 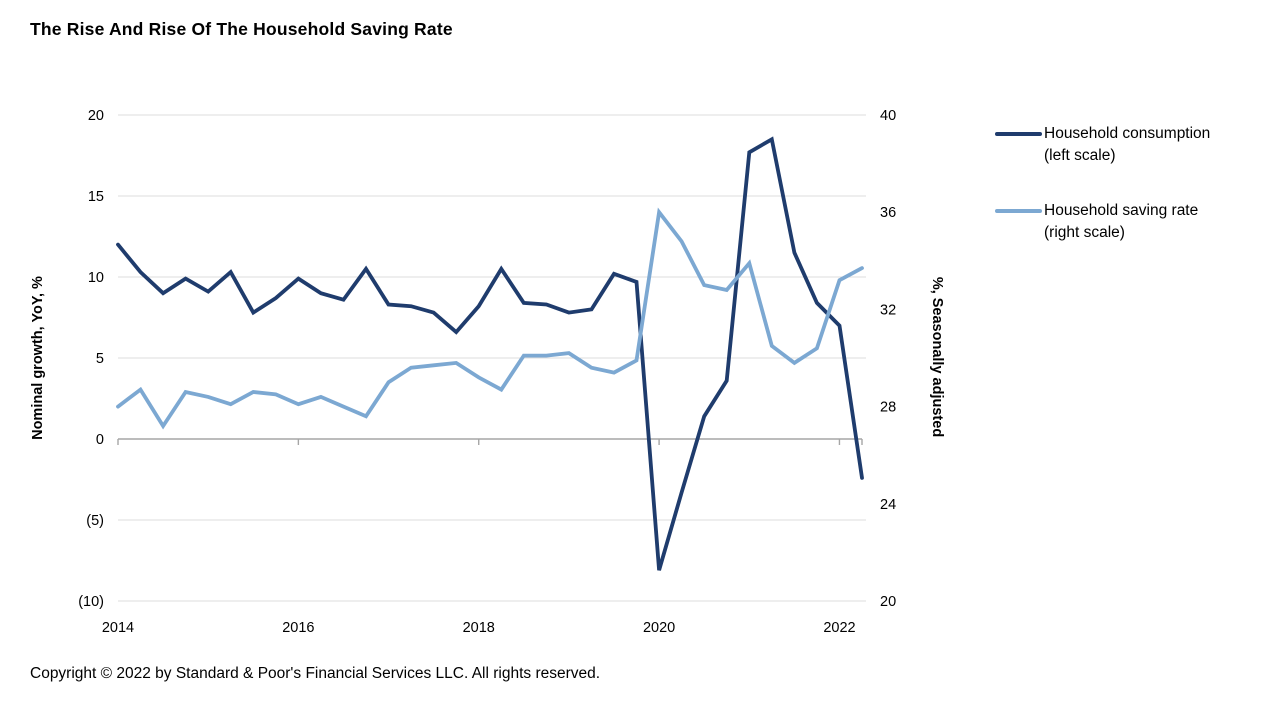 I want to click on x-axis-label: 2022, so click(x=839, y=628).